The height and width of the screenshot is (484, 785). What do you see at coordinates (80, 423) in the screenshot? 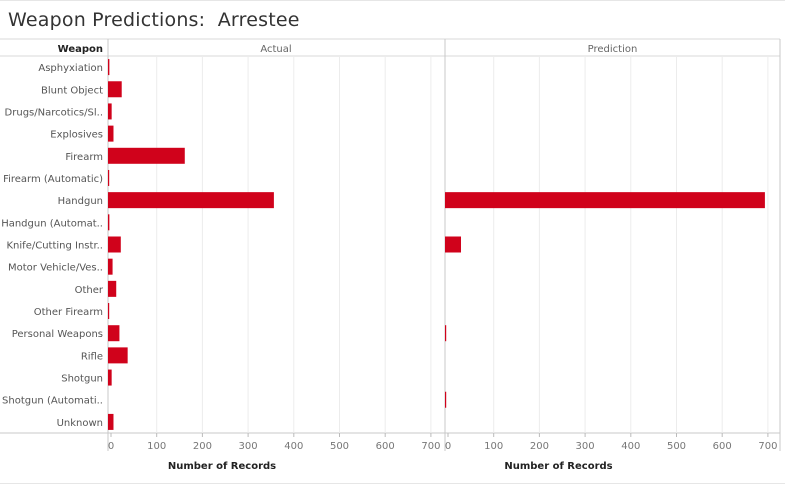
I see `row-label: Unknown` at bounding box center [80, 423].